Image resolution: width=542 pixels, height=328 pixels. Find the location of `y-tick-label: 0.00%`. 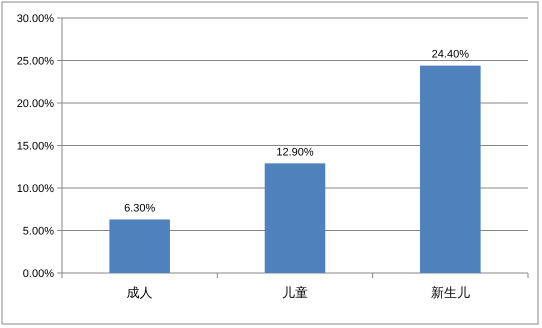

y-tick-label: 0.00% is located at coordinates (38, 274).